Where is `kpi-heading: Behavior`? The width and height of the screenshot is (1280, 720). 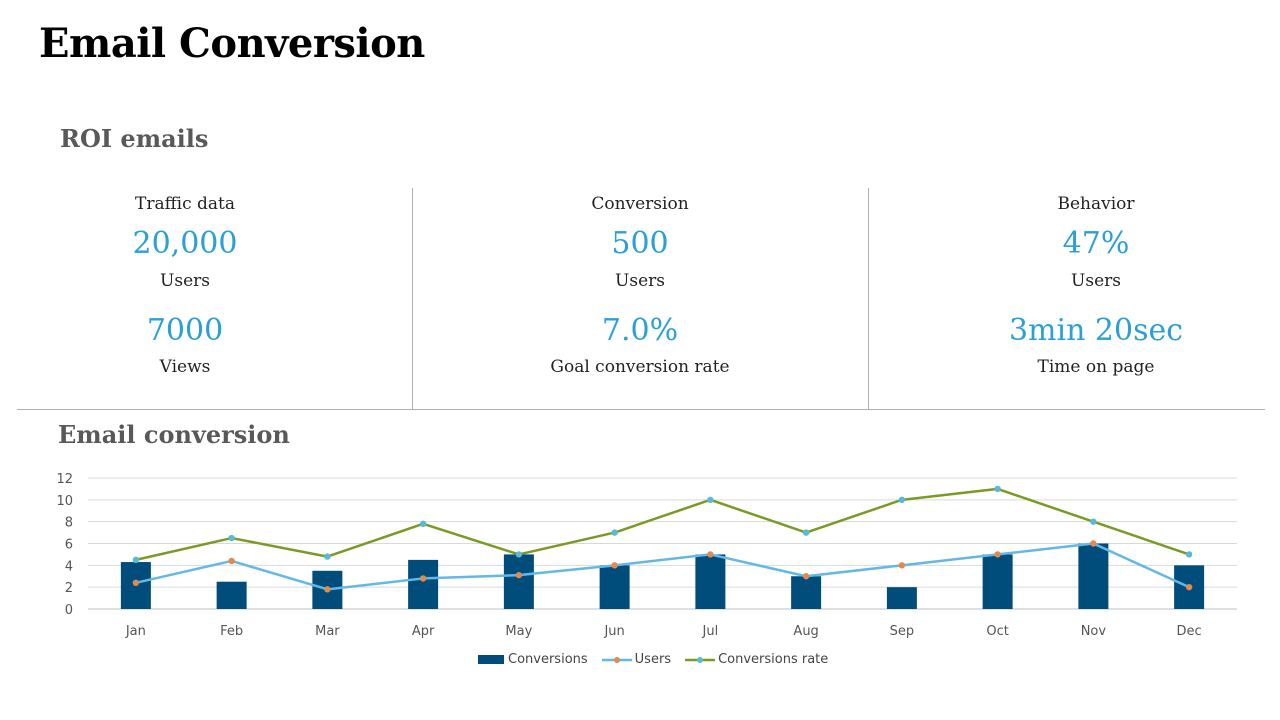
kpi-heading: Behavior is located at coordinates (1096, 204).